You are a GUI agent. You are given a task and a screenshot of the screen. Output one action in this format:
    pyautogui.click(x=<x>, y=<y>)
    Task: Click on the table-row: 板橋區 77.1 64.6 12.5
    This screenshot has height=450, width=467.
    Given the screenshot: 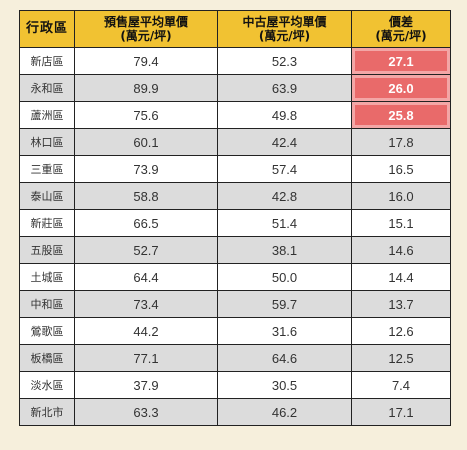 What is the action you would take?
    pyautogui.click(x=235, y=358)
    